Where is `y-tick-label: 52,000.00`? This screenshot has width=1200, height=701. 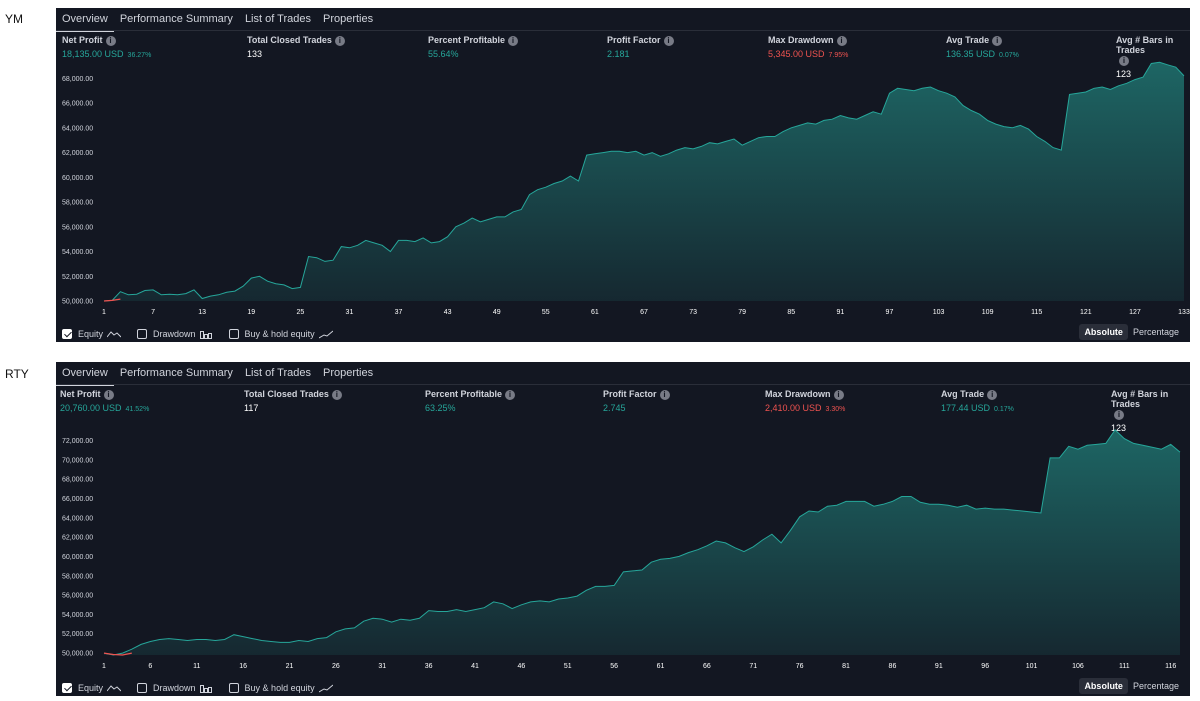
y-tick-label: 52,000.00 is located at coordinates (77, 634).